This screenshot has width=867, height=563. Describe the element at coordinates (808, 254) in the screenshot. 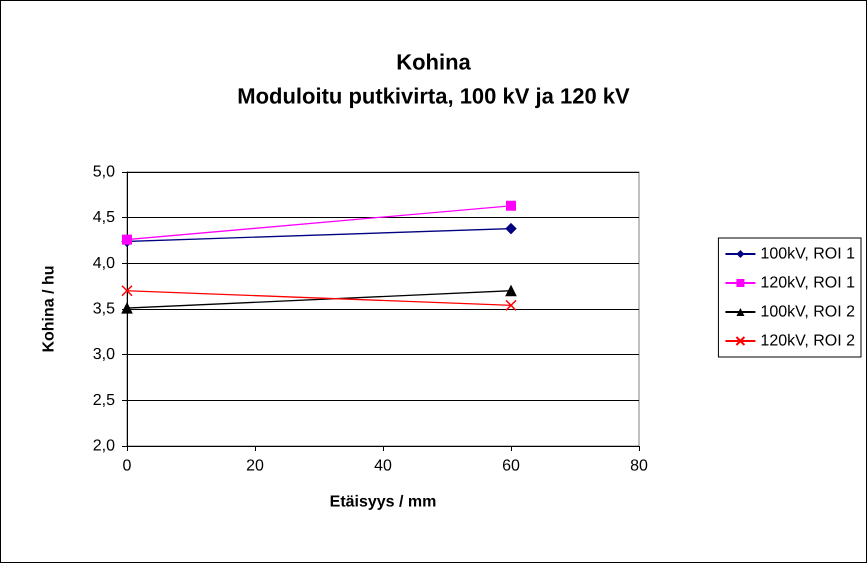

I see `legend-label: 100kV, ROI 1` at that location.